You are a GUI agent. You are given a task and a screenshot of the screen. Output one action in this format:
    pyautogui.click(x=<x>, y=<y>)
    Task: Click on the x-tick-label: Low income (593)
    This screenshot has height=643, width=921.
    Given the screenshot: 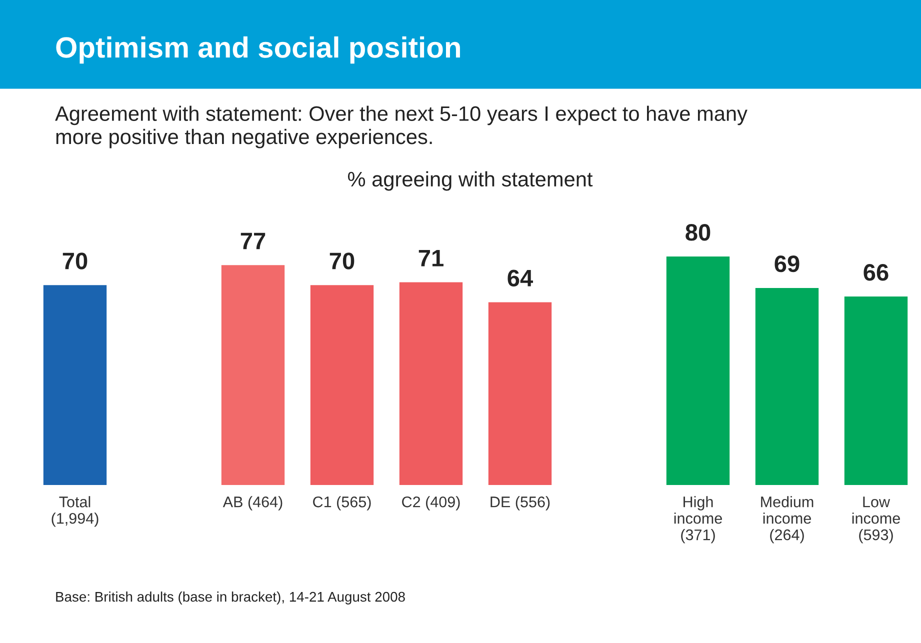 What is the action you would take?
    pyautogui.click(x=876, y=520)
    